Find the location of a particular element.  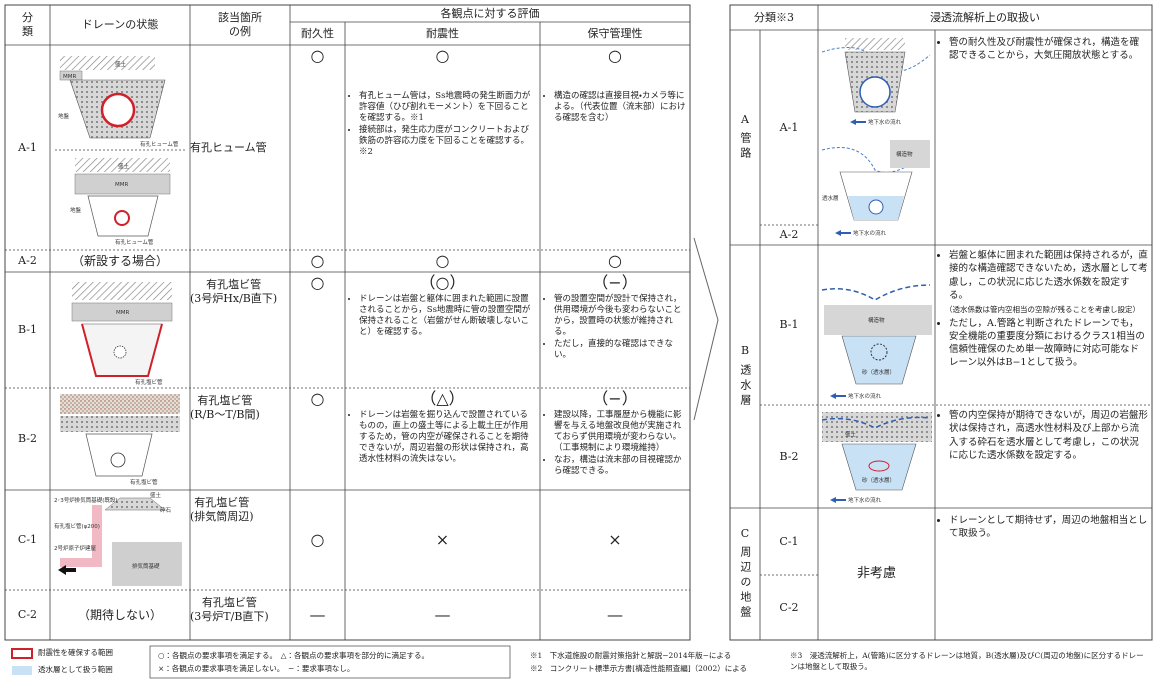

row-id: C-1 is located at coordinates (27, 540).